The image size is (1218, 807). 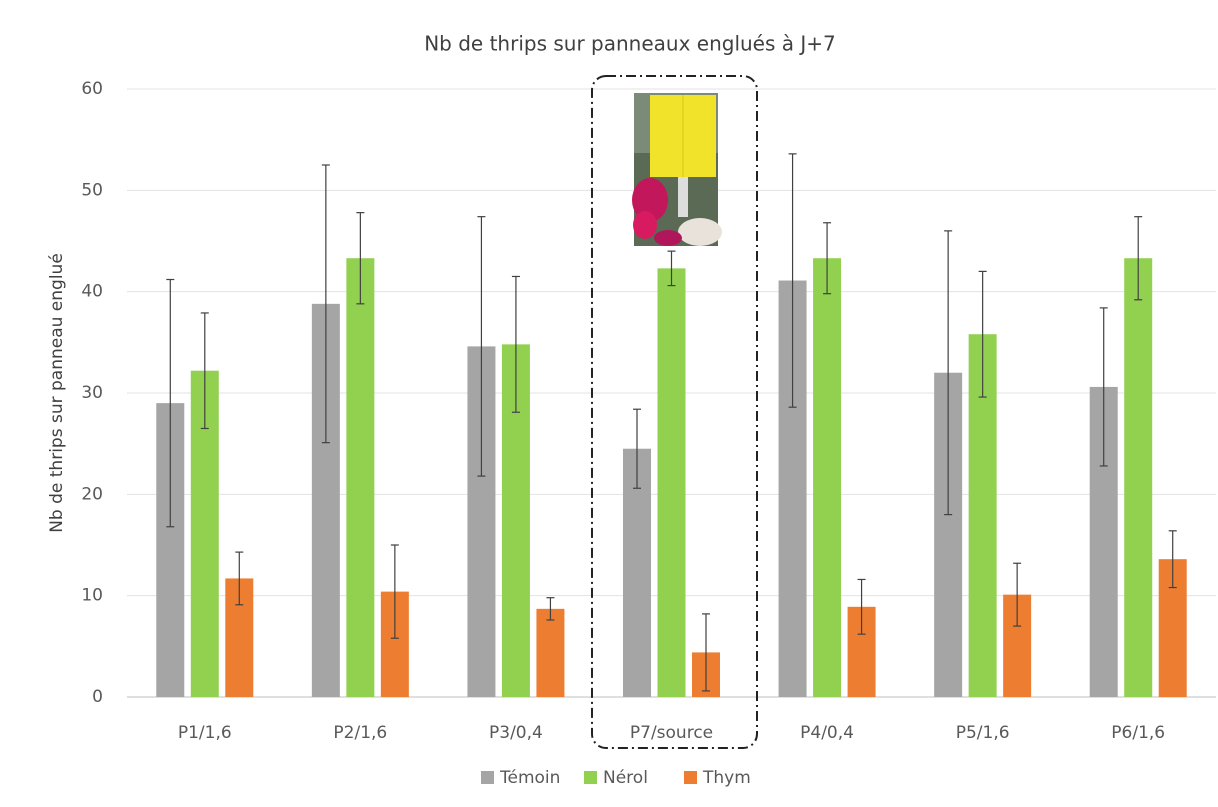 I want to click on y-tick-label: 20, so click(x=92, y=494).